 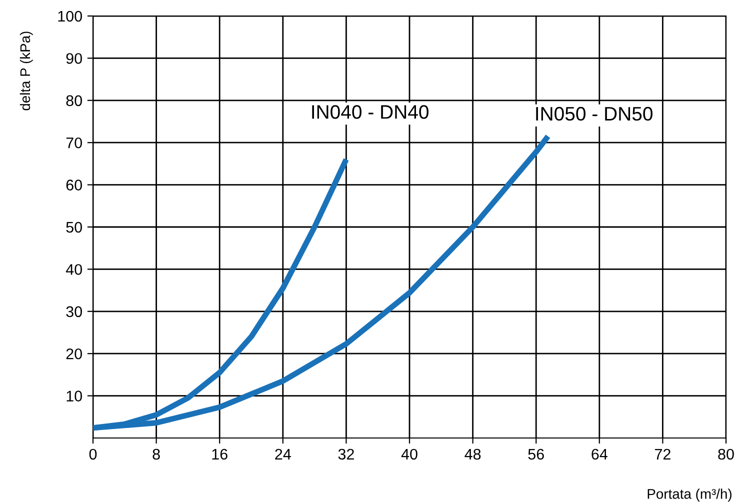 I want to click on x-tick-label: 32, so click(x=346, y=454).